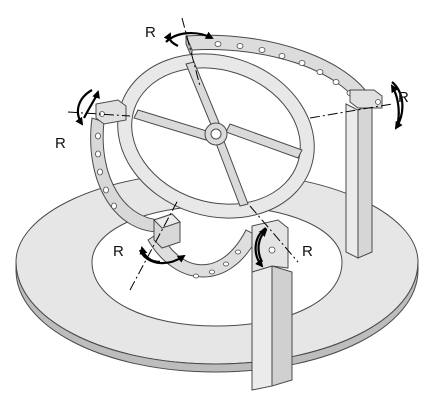 This screenshot has height=417, width=433. I want to click on lower-pivot-block, so click(167, 231).